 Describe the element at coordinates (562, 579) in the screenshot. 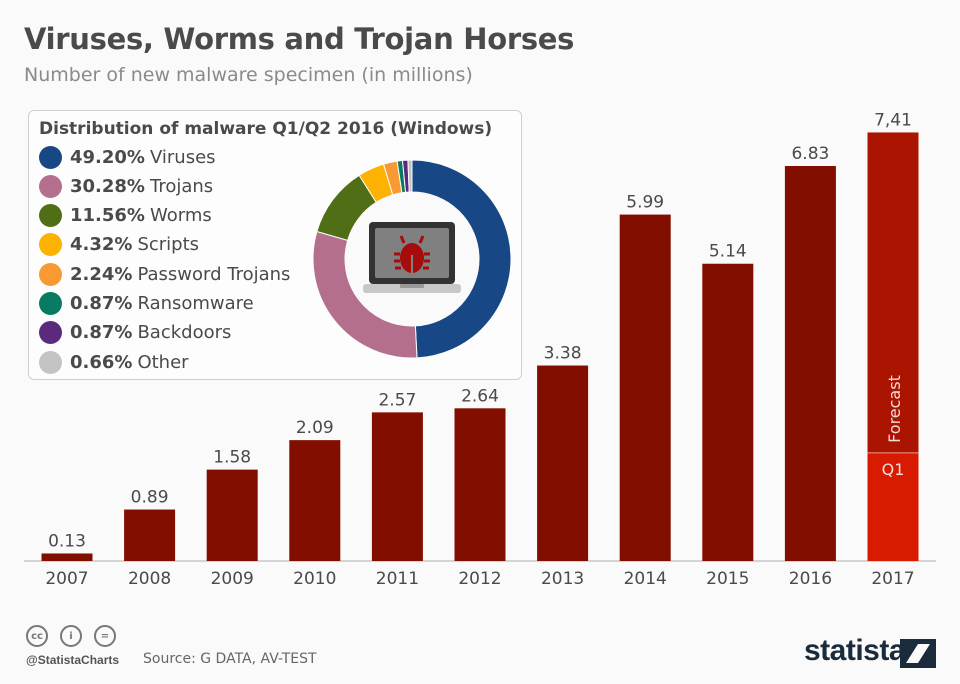

I see `tick-label-2013: 2013` at that location.